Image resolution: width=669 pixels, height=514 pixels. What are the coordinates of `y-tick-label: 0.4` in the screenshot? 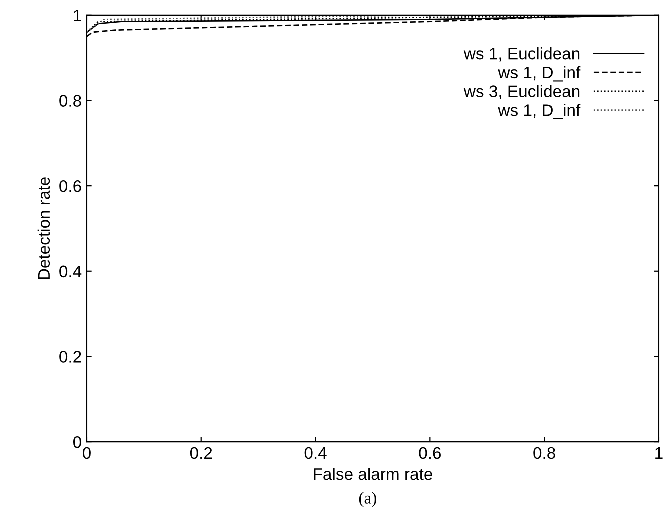 It's located at (71, 272).